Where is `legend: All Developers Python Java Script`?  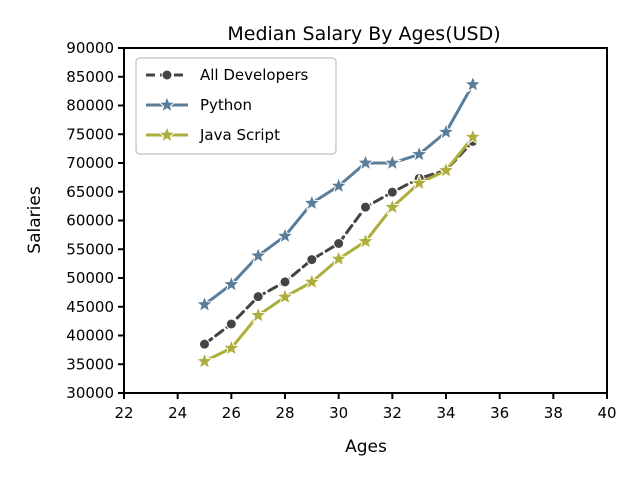
legend: All Developers Python Java Script is located at coordinates (236, 106).